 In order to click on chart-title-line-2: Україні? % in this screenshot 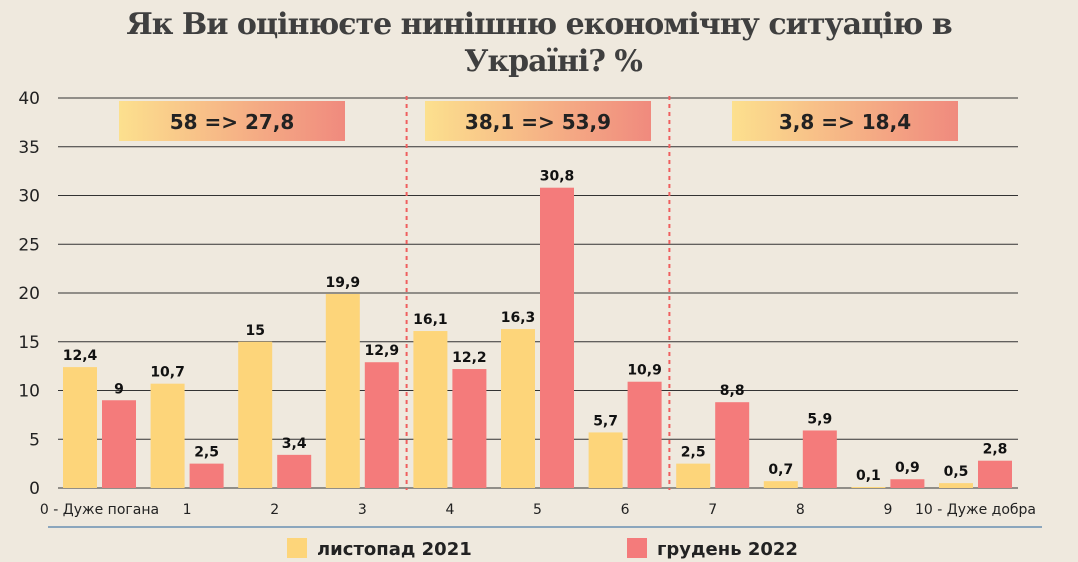, I will do `click(553, 61)`.